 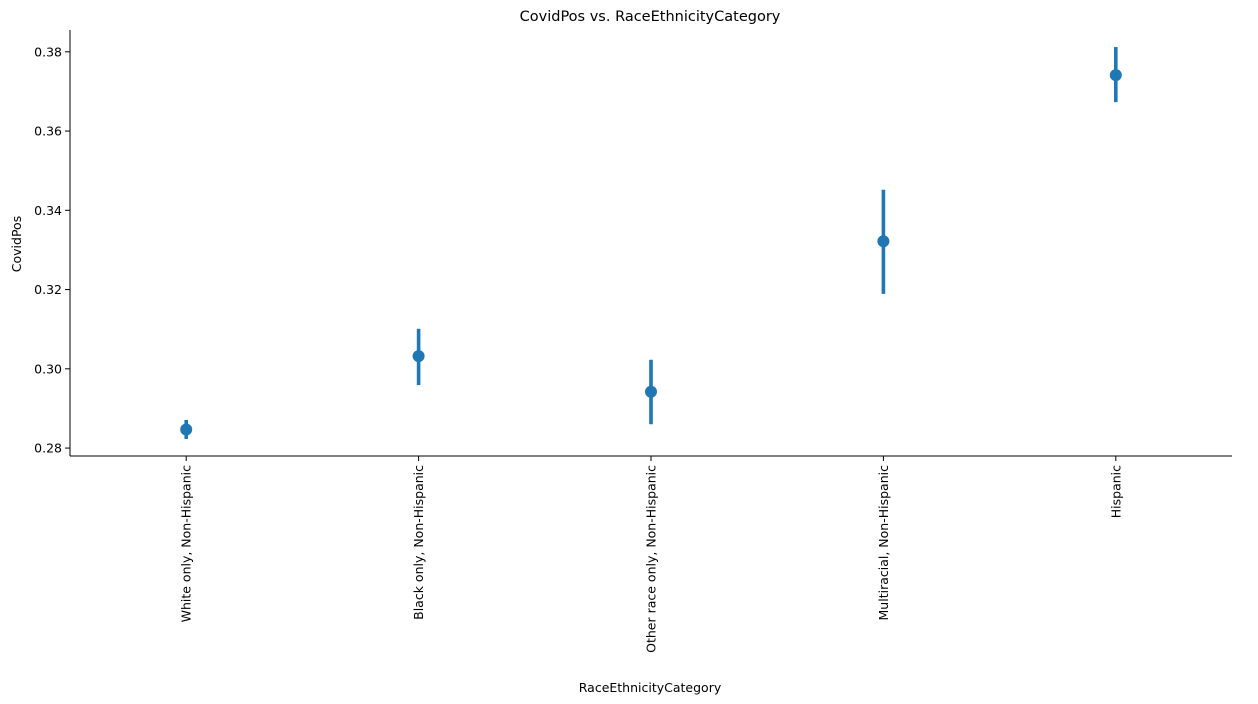 I want to click on x-tick-label: White only, Non-Hispanic, so click(x=186, y=544).